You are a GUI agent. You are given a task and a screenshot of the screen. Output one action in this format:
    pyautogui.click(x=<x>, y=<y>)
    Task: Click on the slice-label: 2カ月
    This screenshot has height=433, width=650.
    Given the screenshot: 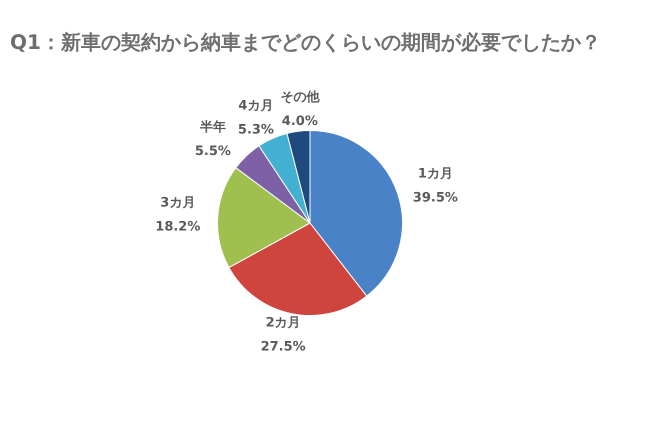 What is the action you would take?
    pyautogui.click(x=283, y=322)
    